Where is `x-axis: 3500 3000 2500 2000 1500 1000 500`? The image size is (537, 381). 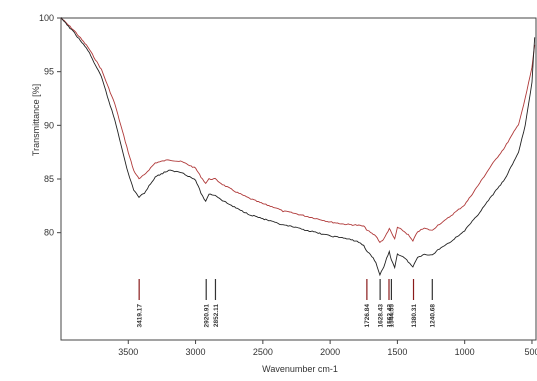 x-axis: 3500 3000 2500 2000 1500 1000 500 is located at coordinates (327, 348).